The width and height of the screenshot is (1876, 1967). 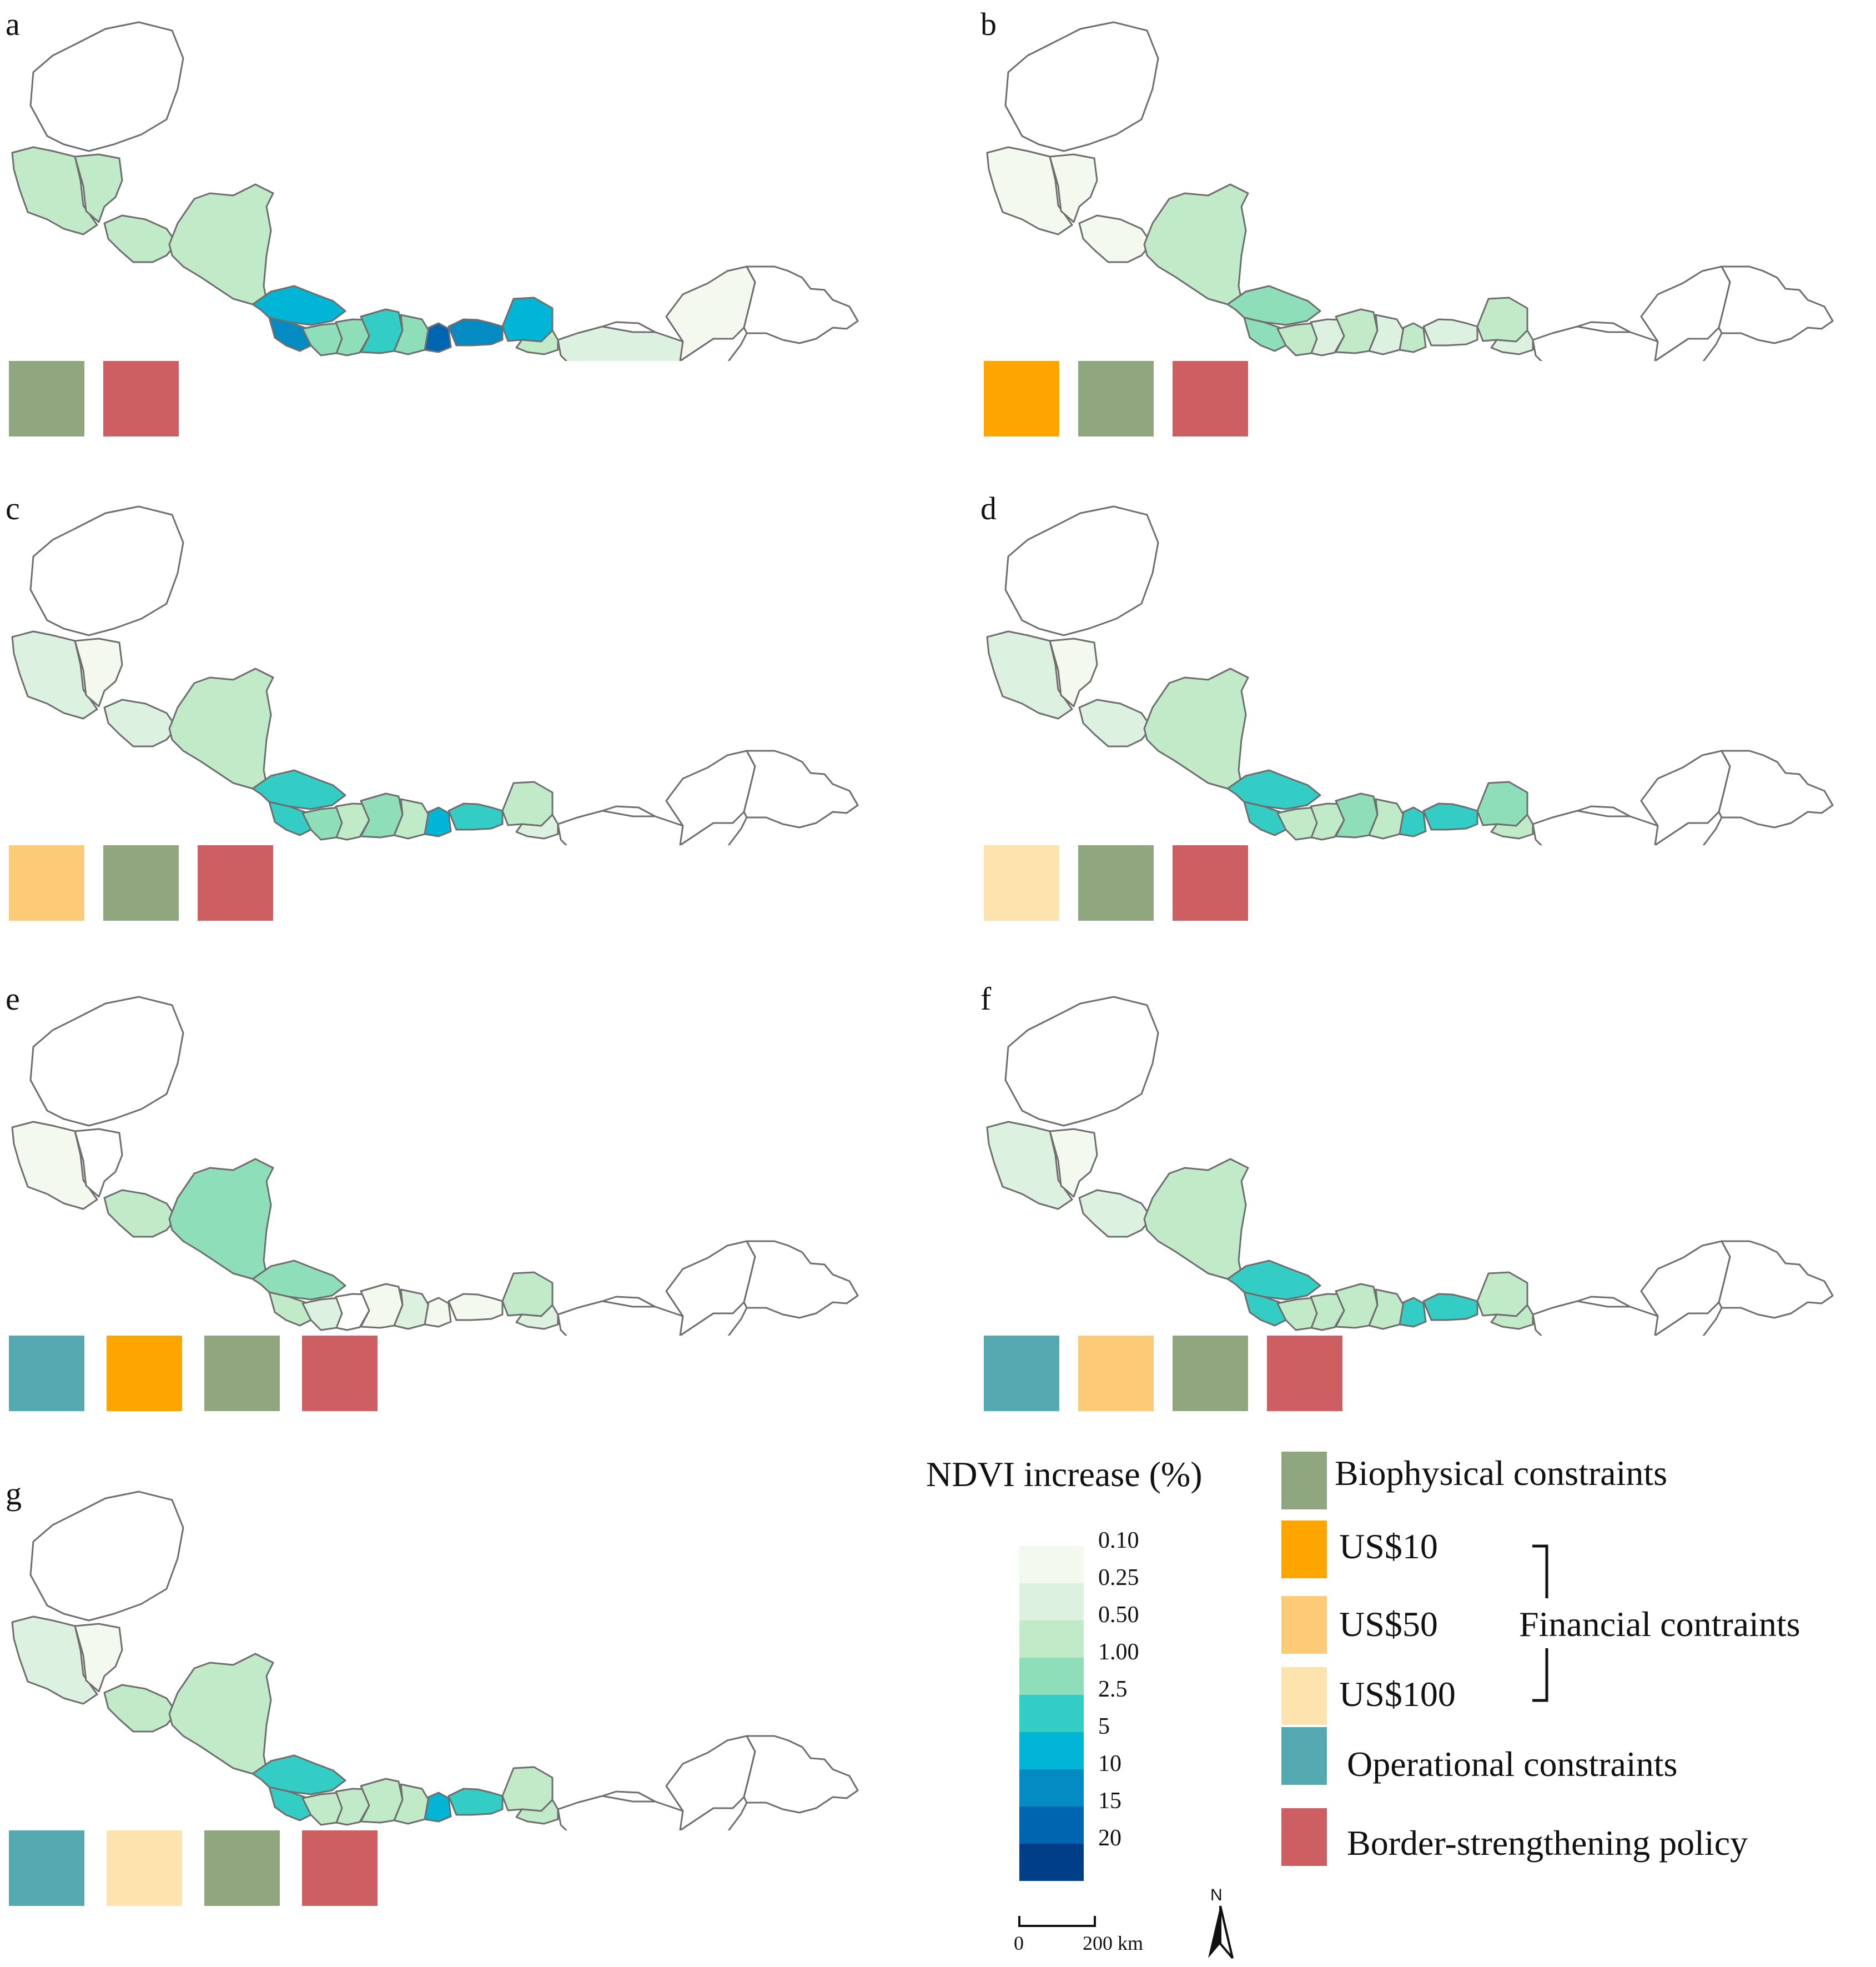 I want to click on panel-b: b, so click(x=1425, y=245).